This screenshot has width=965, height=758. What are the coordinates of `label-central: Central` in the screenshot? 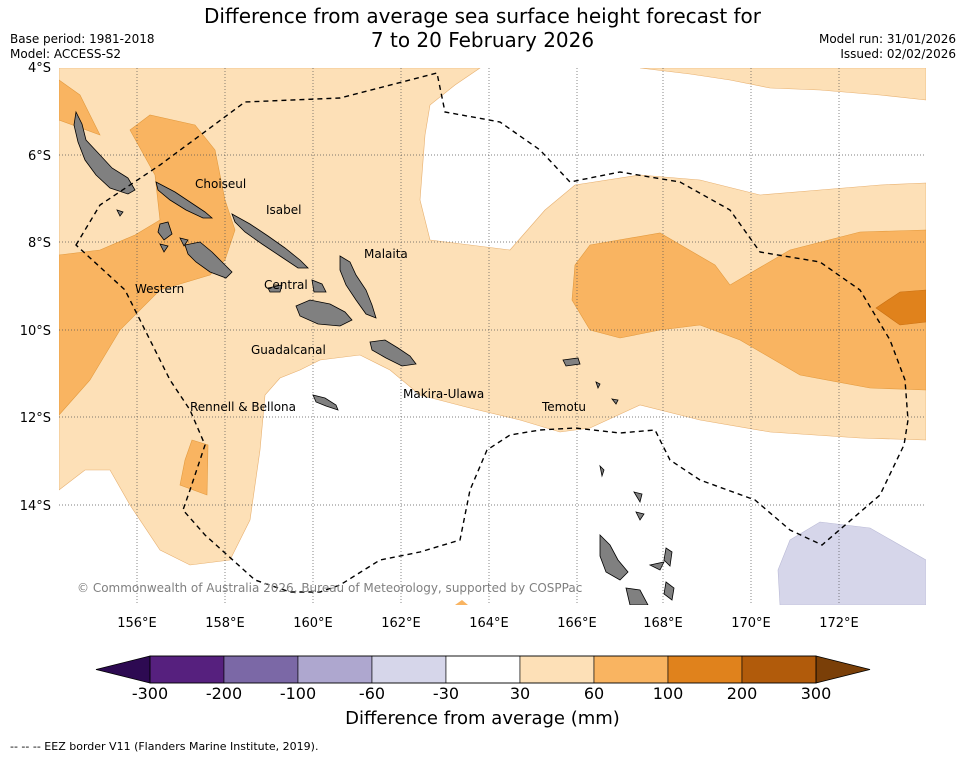 It's located at (286, 285).